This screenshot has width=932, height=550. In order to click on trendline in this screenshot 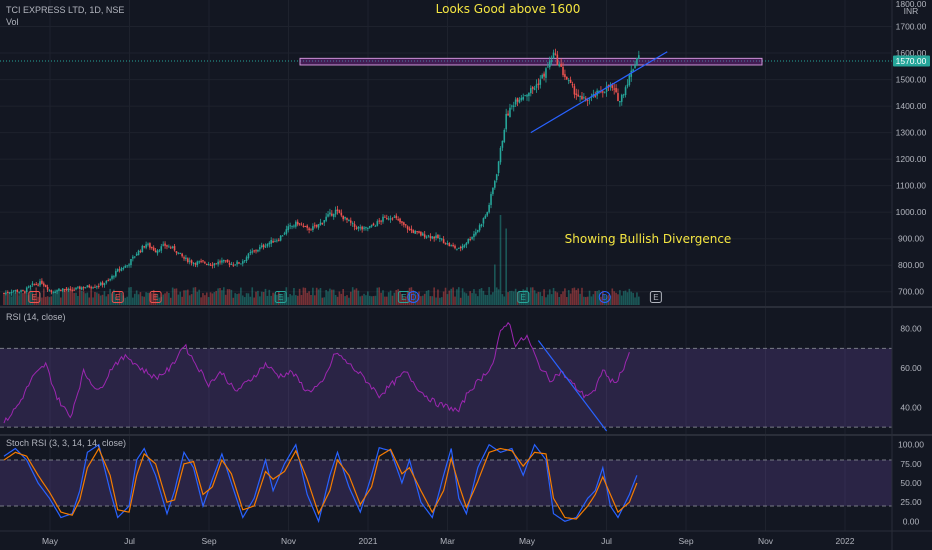, I will do `click(599, 92)`.